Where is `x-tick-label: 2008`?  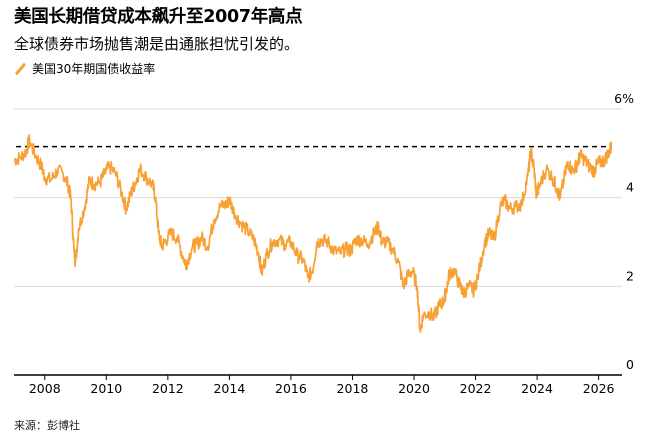
x-tick-label: 2008 is located at coordinates (45, 388).